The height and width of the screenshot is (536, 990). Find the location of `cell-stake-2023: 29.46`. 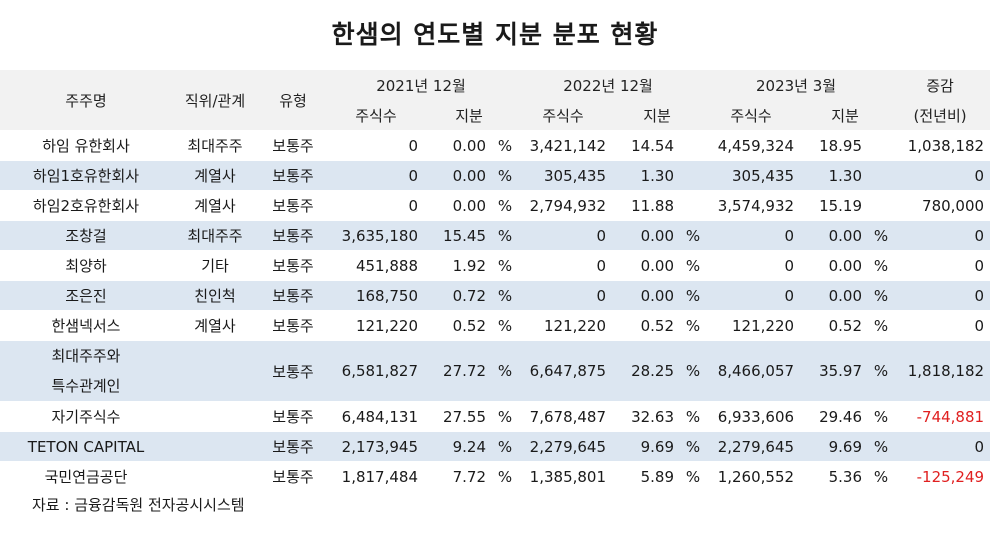

cell-stake-2023: 29.46 is located at coordinates (834, 416).